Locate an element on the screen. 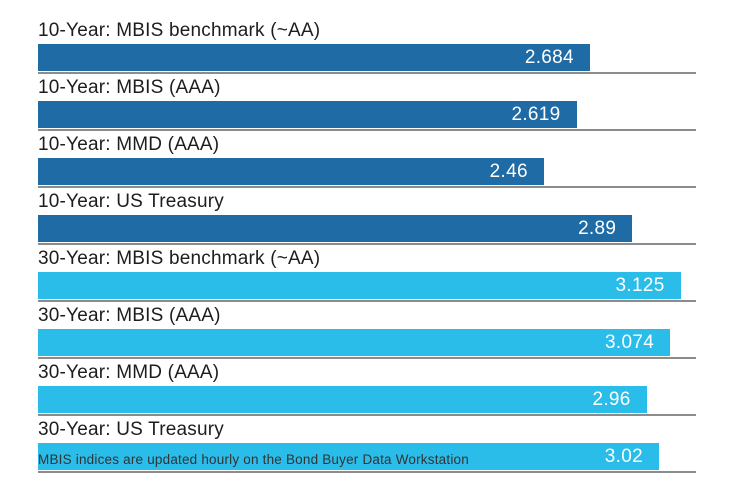 The image size is (740, 490). chart-row-0: 10-Year: MBIS benchmark (~AA) 2.684 is located at coordinates (367, 47).